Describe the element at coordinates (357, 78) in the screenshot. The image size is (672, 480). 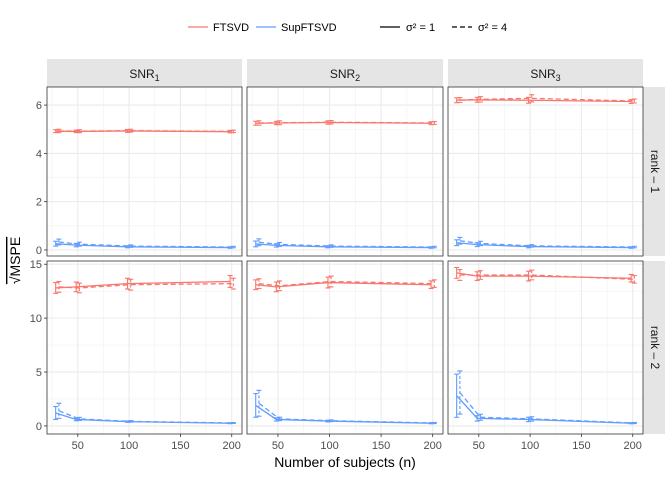
I see `col-strip-label-sub: 2` at that location.